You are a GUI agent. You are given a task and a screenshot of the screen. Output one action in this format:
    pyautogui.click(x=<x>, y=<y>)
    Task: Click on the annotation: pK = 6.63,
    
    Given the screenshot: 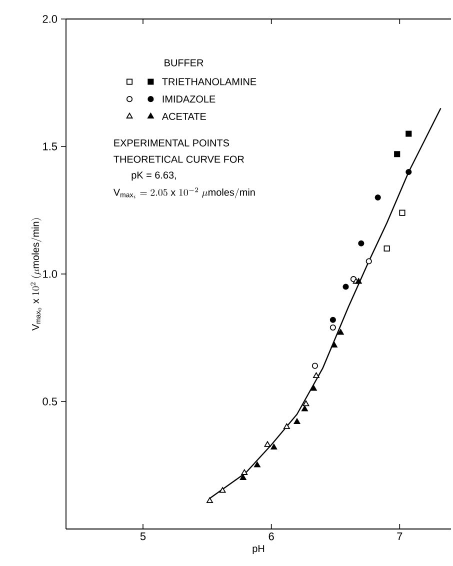 What is the action you would take?
    pyautogui.click(x=154, y=176)
    